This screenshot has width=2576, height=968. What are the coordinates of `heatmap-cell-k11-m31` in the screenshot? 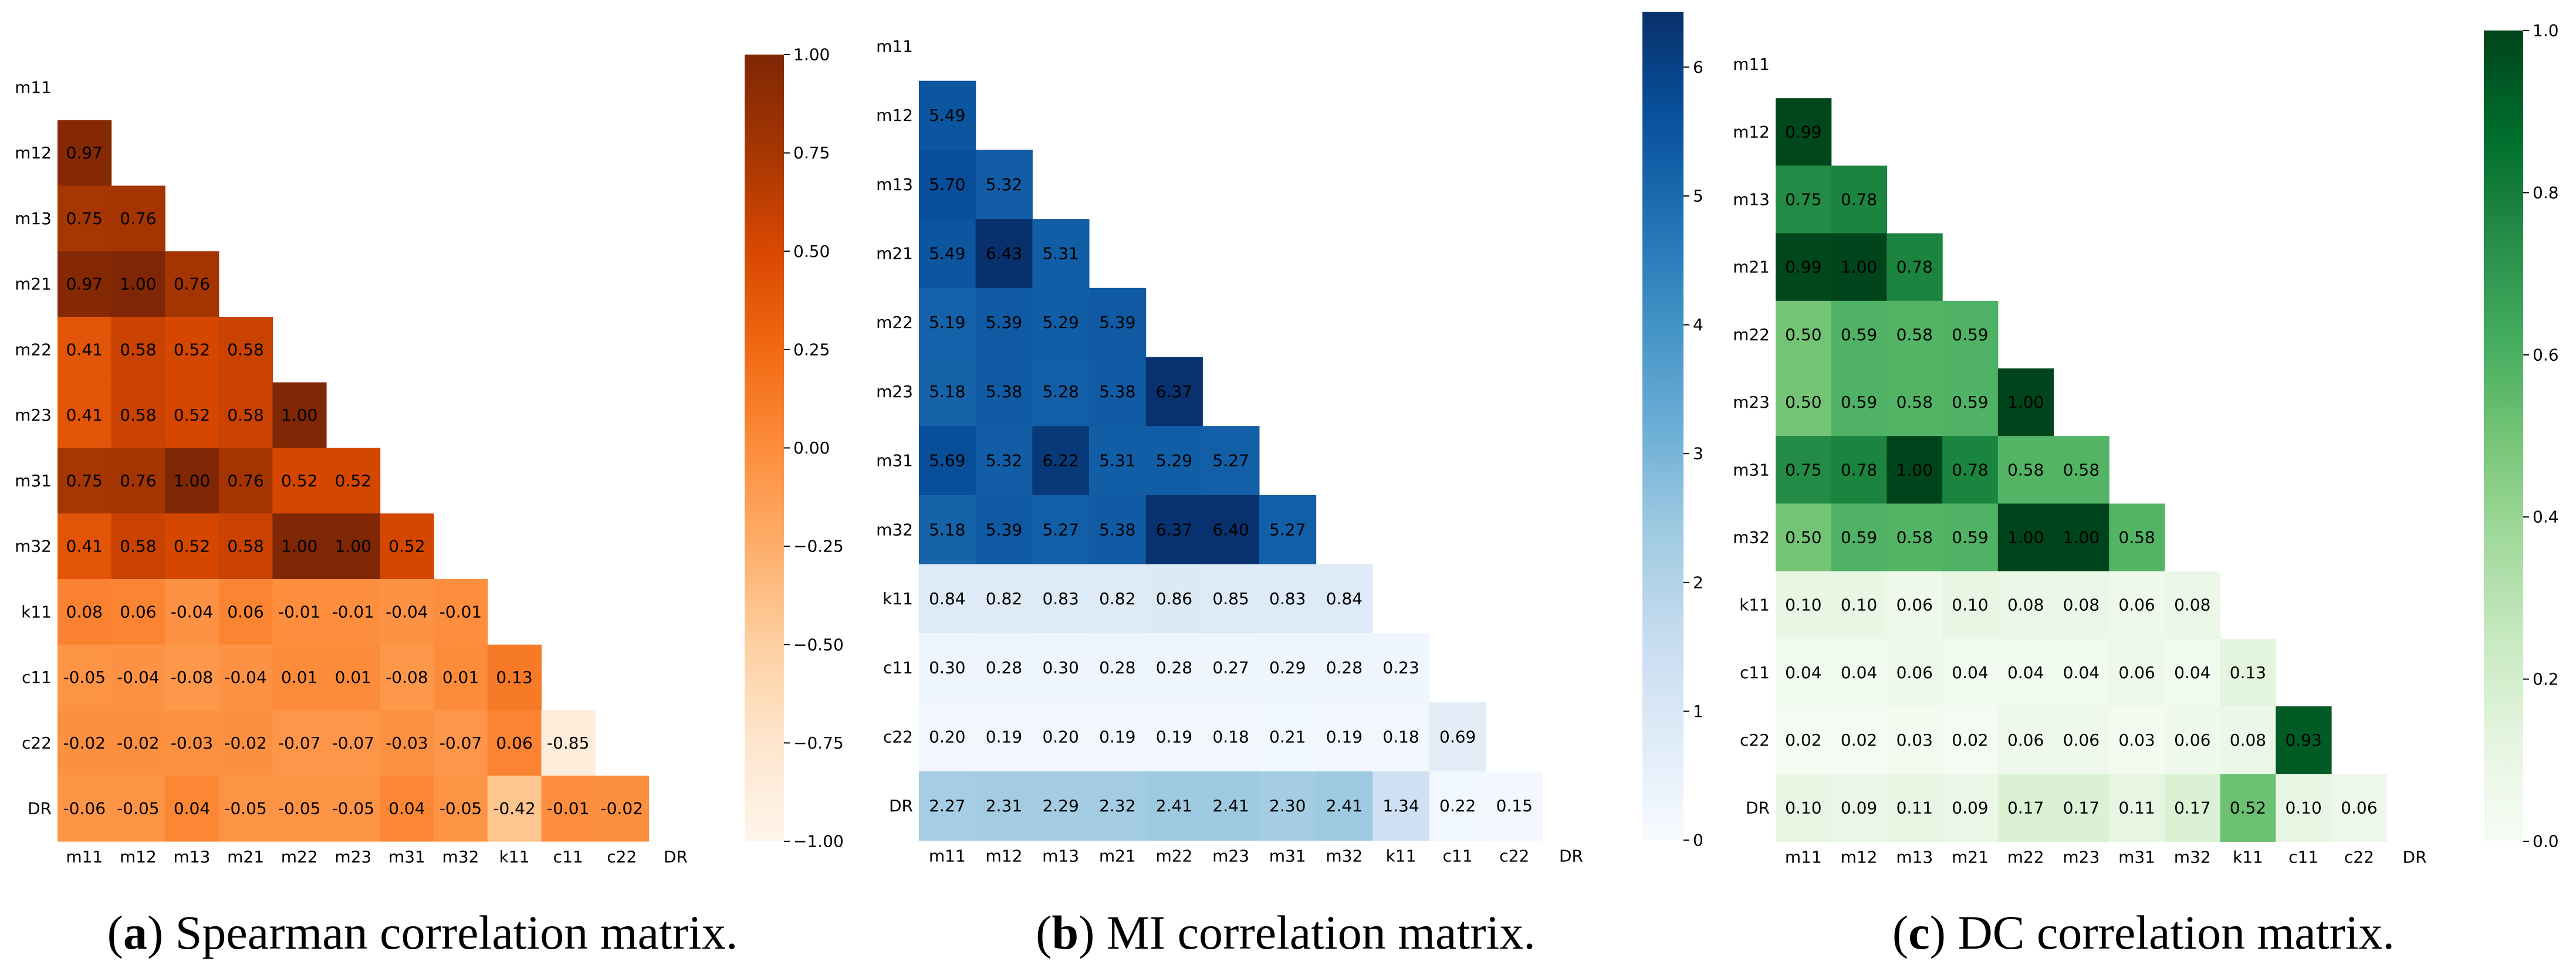 It's located at (407, 612).